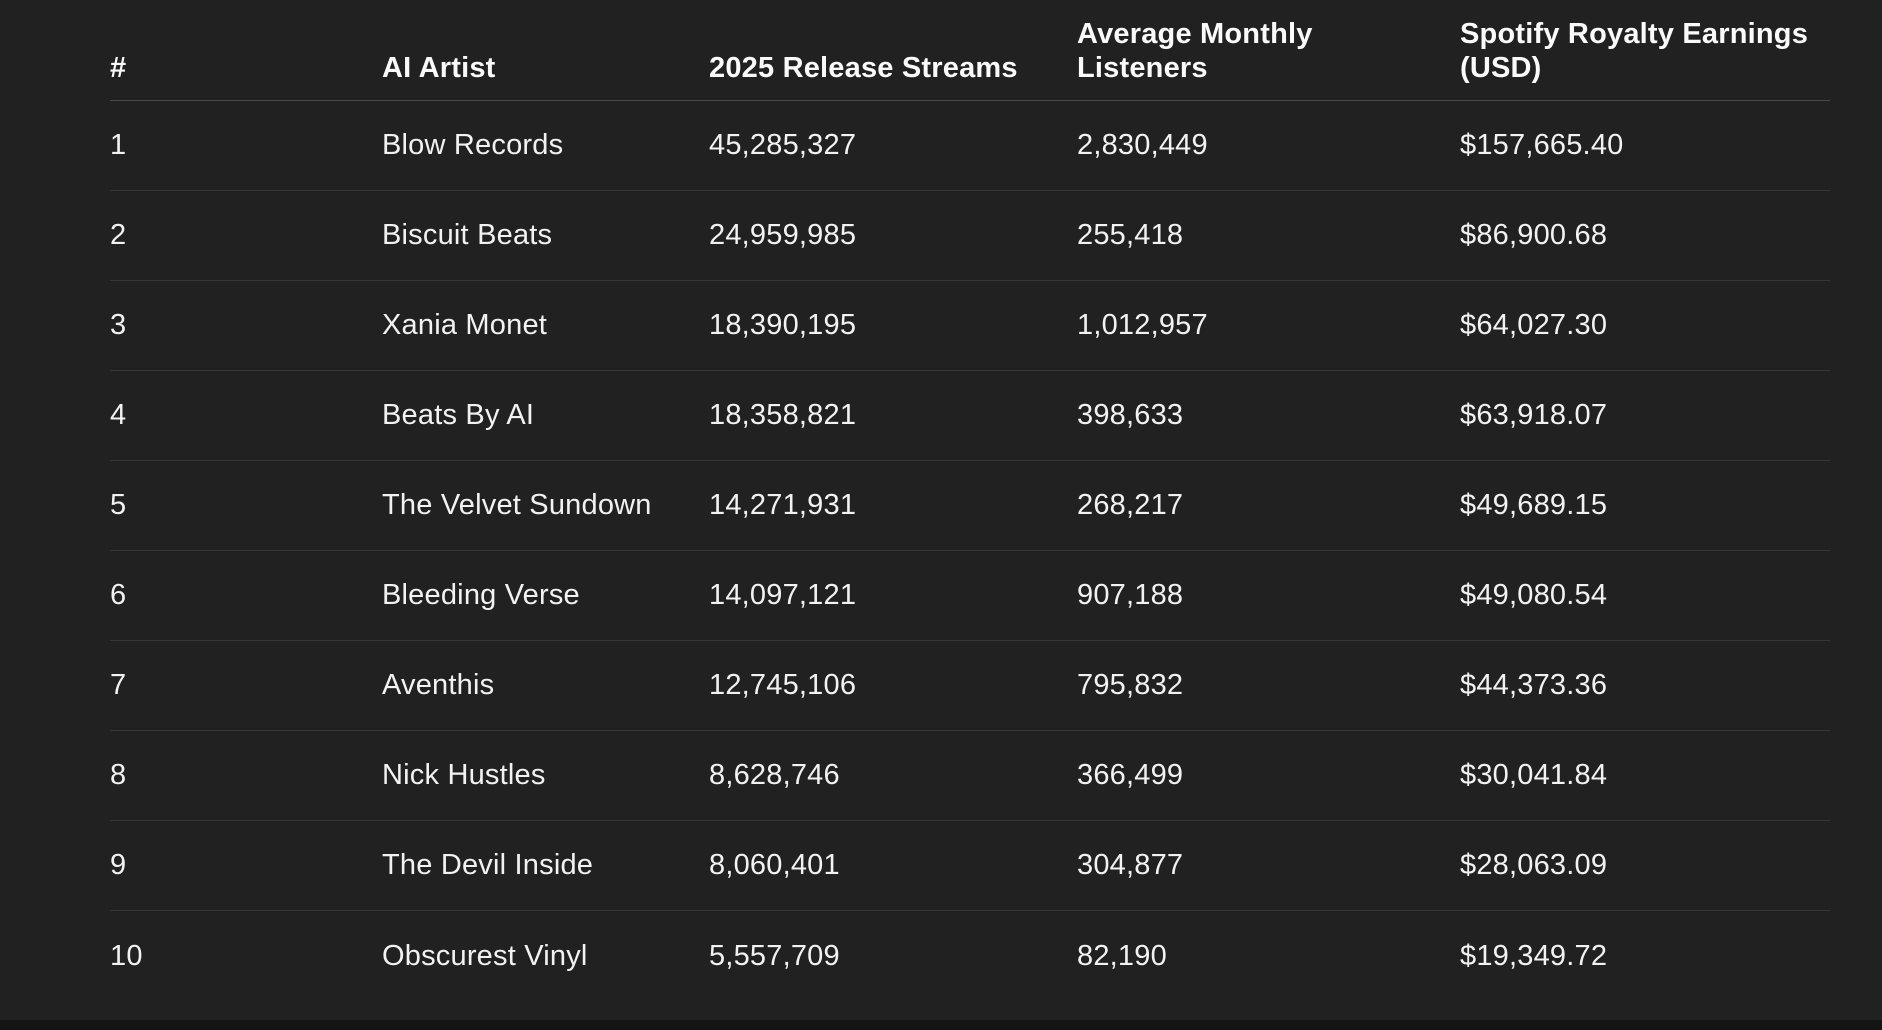  What do you see at coordinates (1130, 235) in the screenshot?
I see `listeners-cell: 255,418` at bounding box center [1130, 235].